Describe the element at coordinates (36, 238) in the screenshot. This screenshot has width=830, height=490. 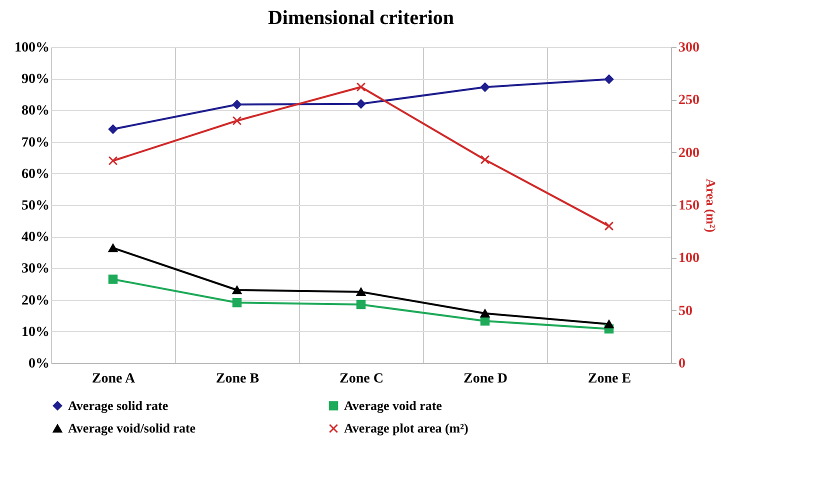
I see `y-tick-label: 40%` at that location.